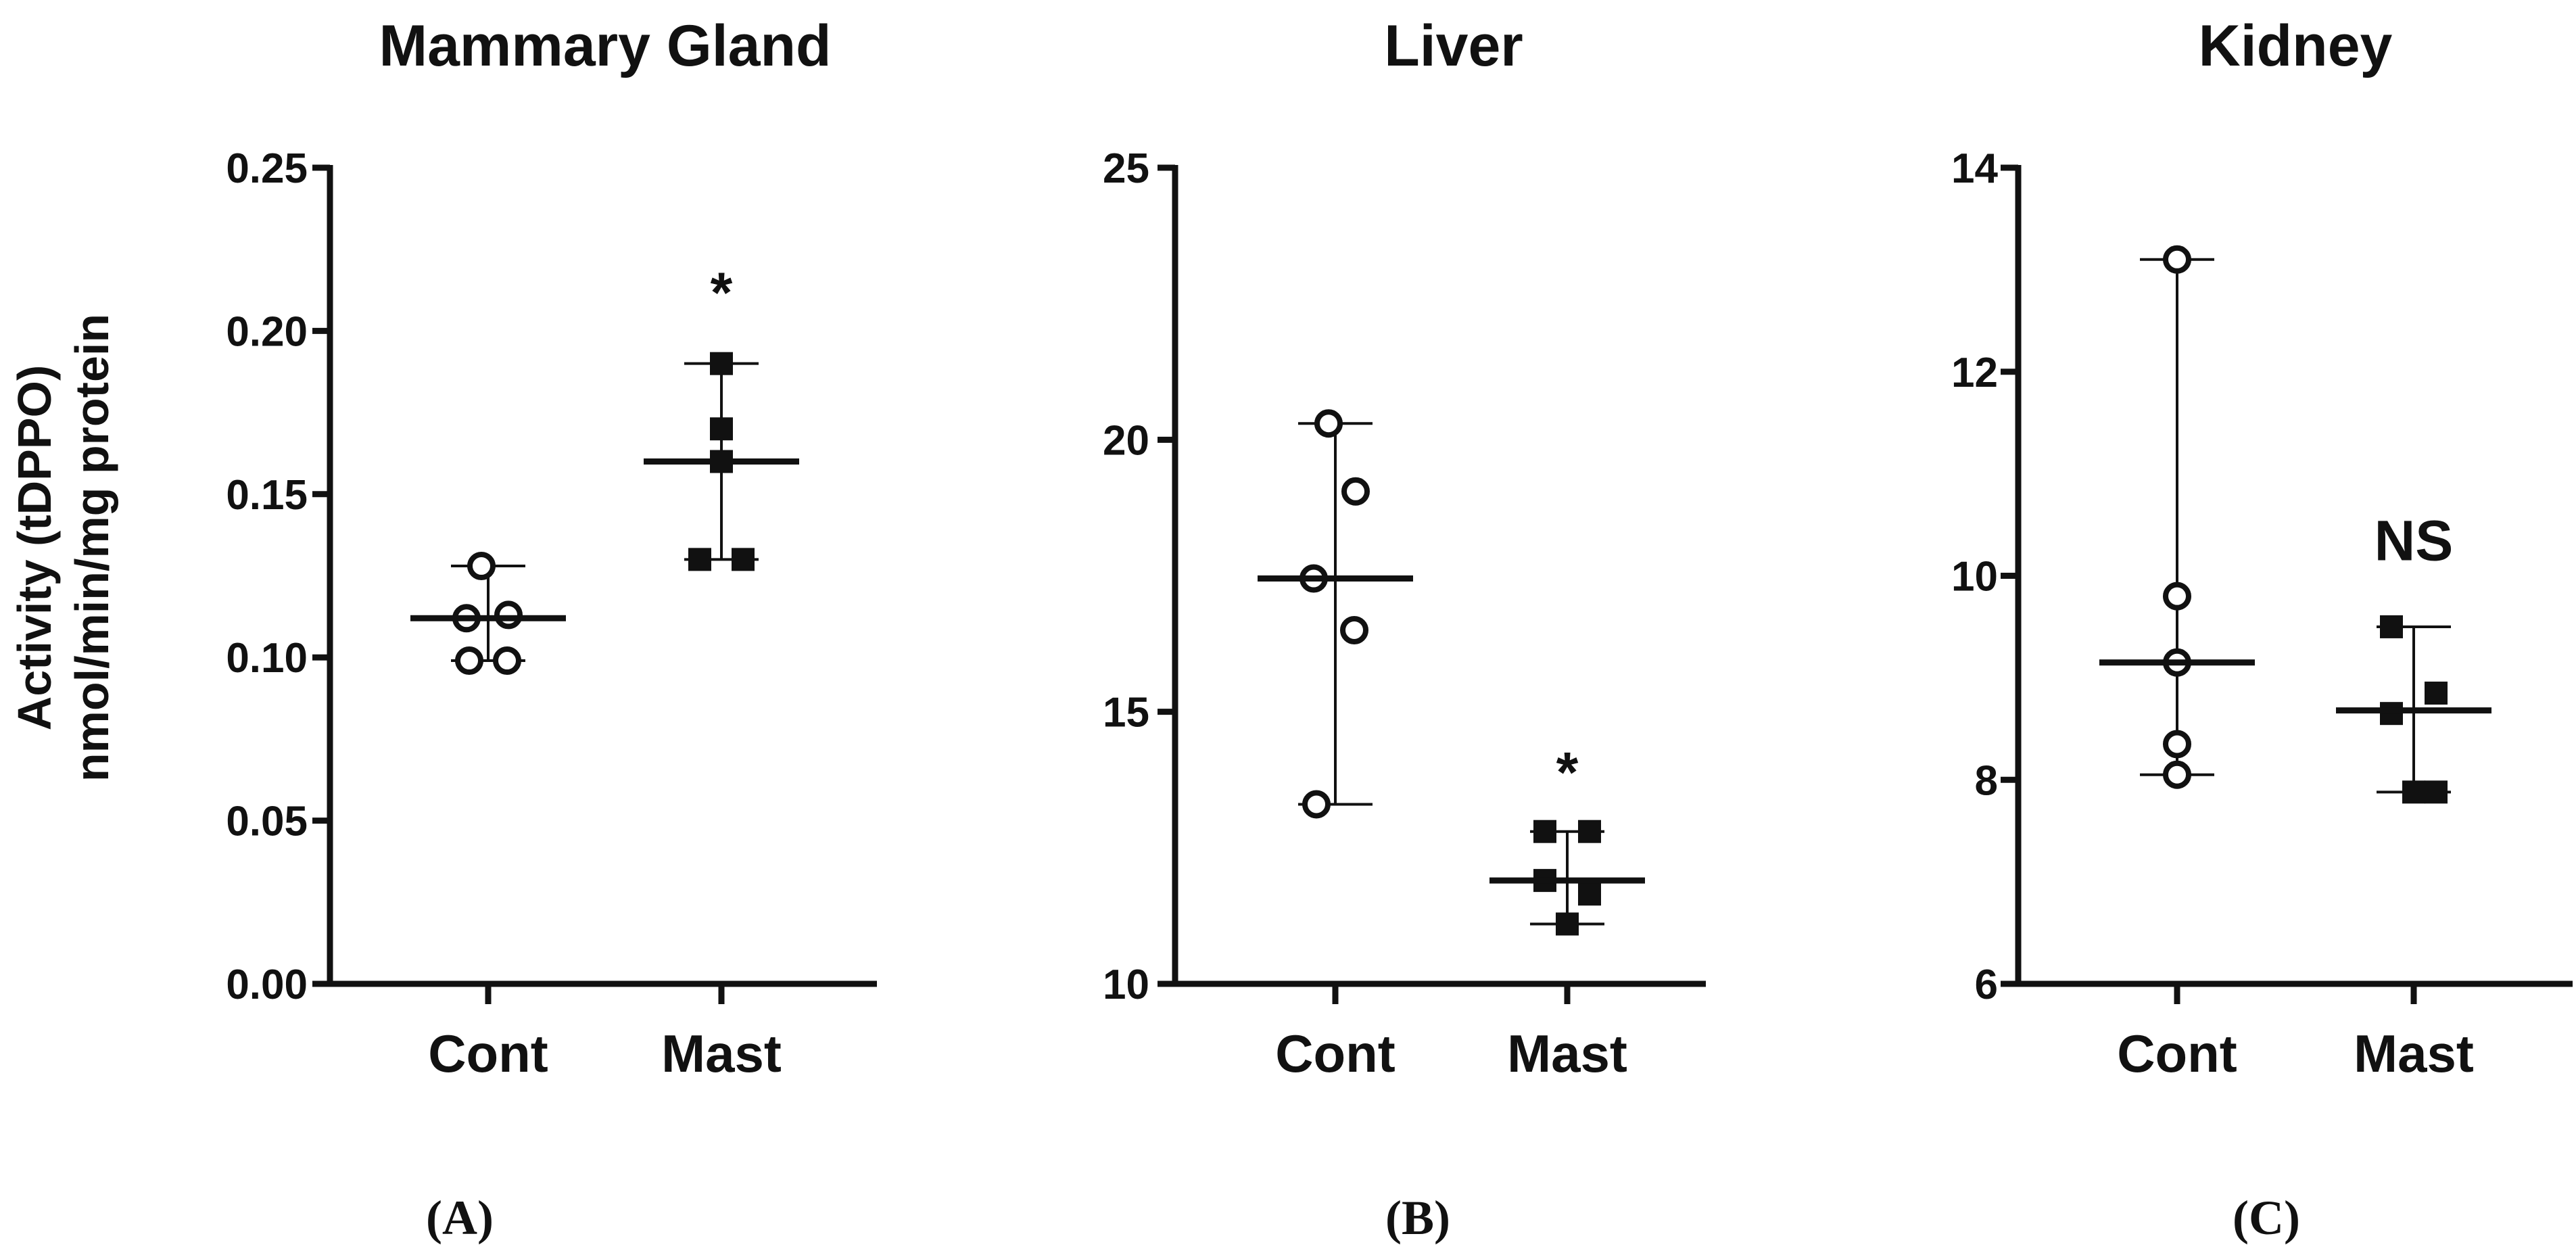 Image resolution: width=2576 pixels, height=1255 pixels. I want to click on y-tick-label: 8, so click(1986, 780).